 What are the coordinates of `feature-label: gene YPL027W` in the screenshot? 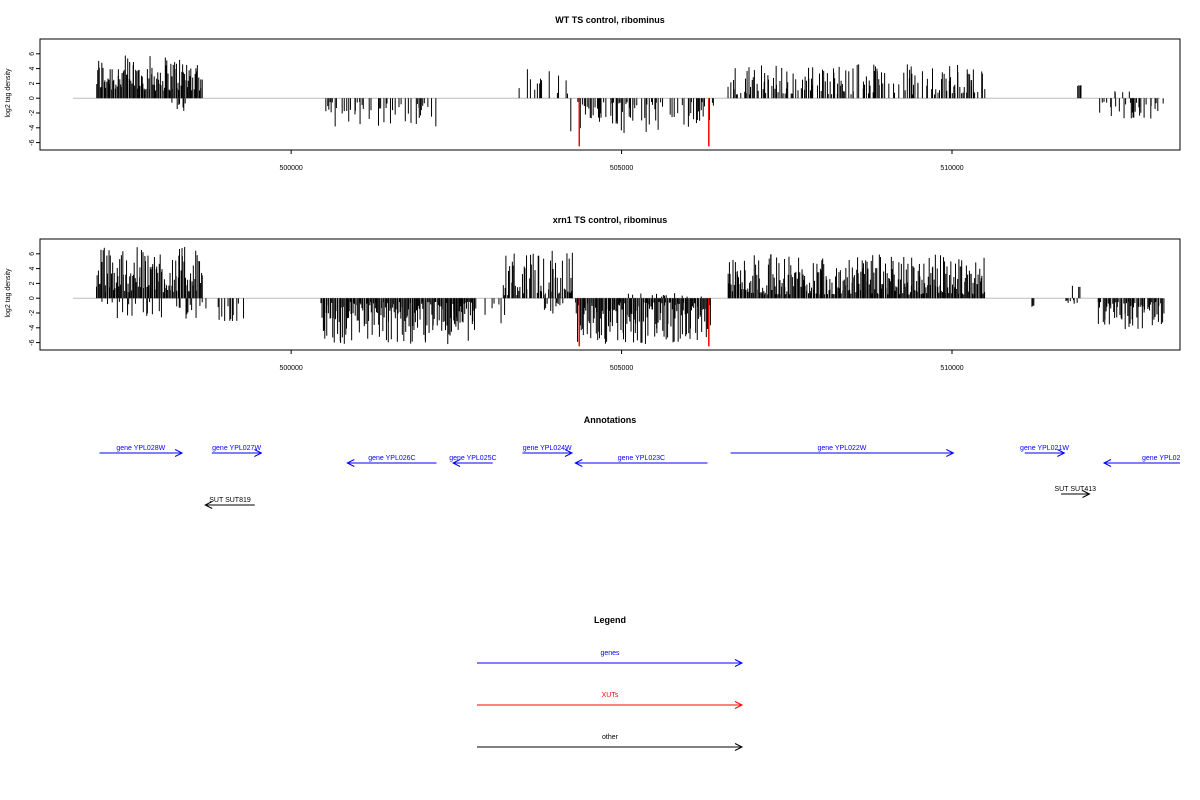 It's located at (236, 448).